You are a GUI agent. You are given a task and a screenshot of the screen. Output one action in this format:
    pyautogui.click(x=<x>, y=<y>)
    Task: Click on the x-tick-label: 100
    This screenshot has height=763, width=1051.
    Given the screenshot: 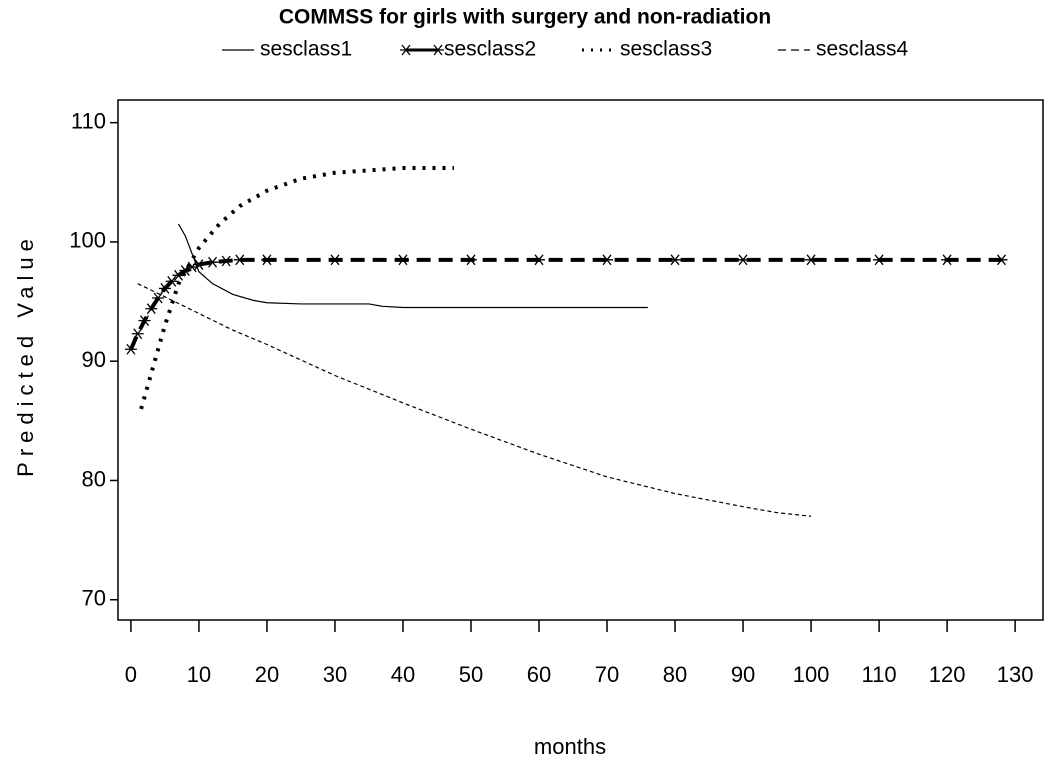 What is the action you would take?
    pyautogui.click(x=811, y=674)
    